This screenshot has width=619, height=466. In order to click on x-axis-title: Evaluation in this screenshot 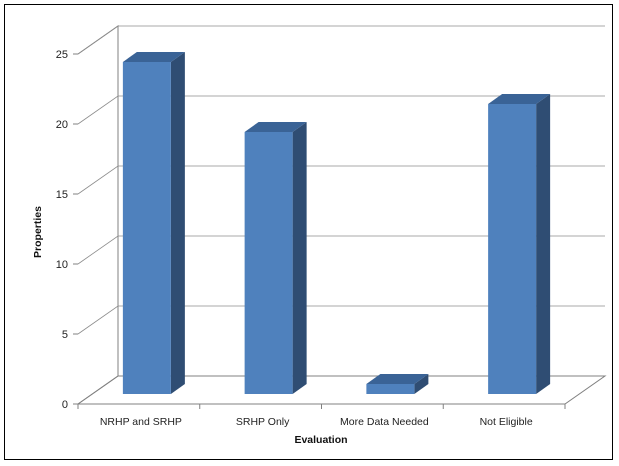, I will do `click(320, 440)`.